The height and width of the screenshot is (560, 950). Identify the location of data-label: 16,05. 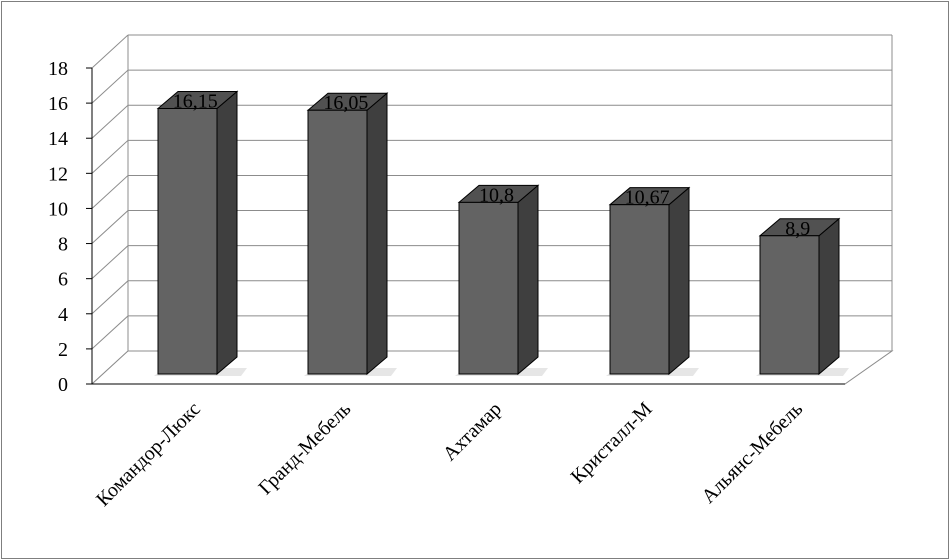
(345, 103).